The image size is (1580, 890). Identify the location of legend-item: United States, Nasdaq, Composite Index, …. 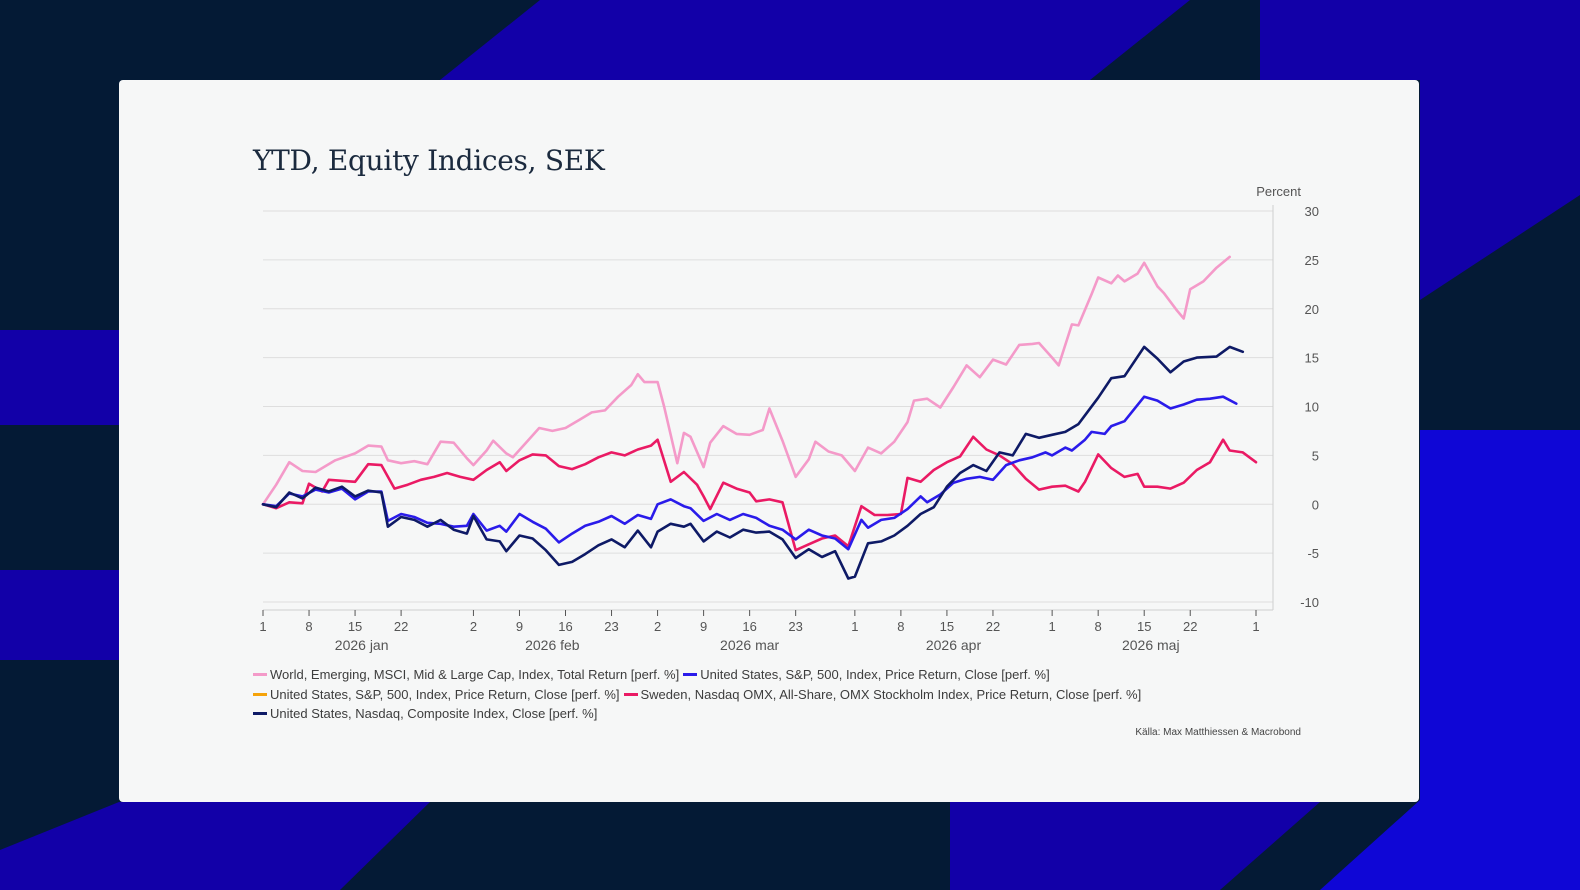
(425, 714).